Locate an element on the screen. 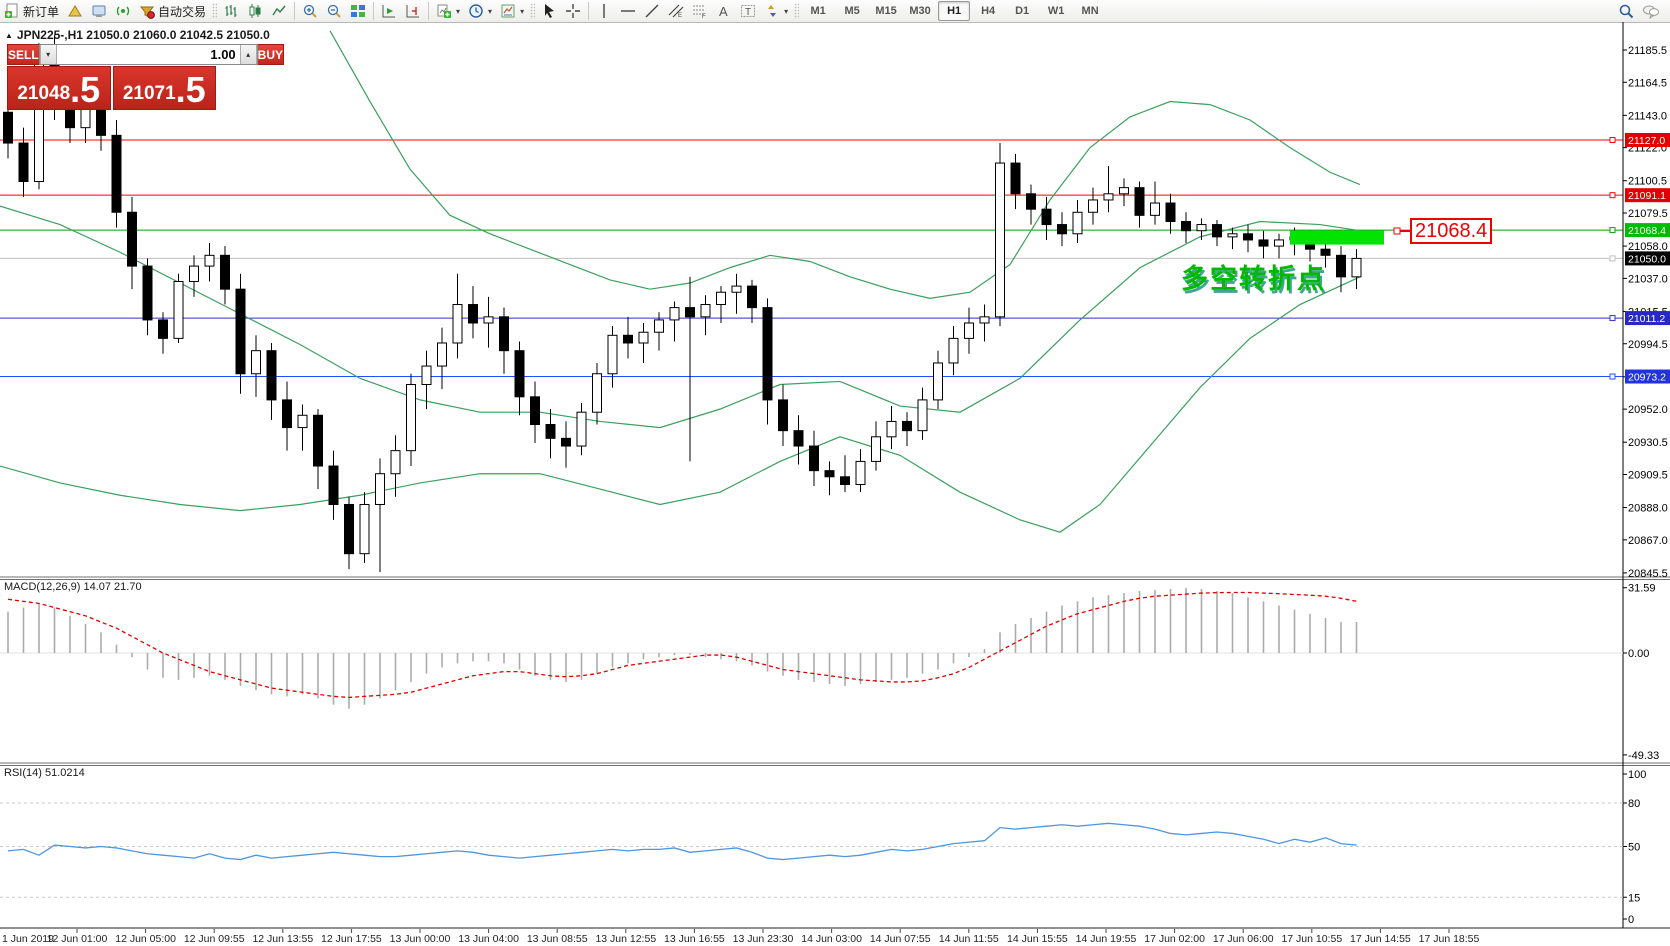 The width and height of the screenshot is (1670, 946). new-order-button: 新订单 is located at coordinates (31, 11).